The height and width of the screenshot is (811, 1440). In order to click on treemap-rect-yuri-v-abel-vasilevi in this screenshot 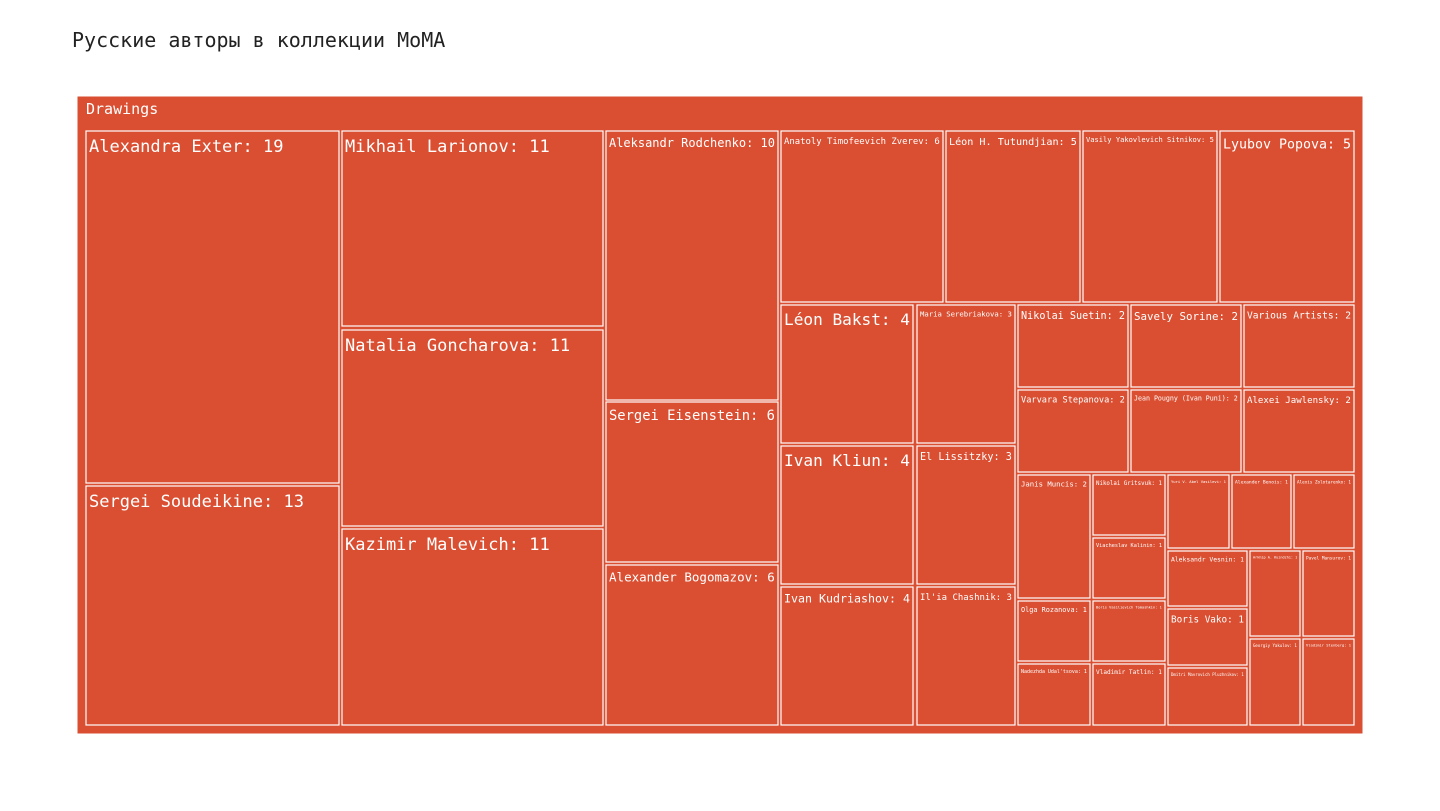, I will do `click(1198, 511)`.